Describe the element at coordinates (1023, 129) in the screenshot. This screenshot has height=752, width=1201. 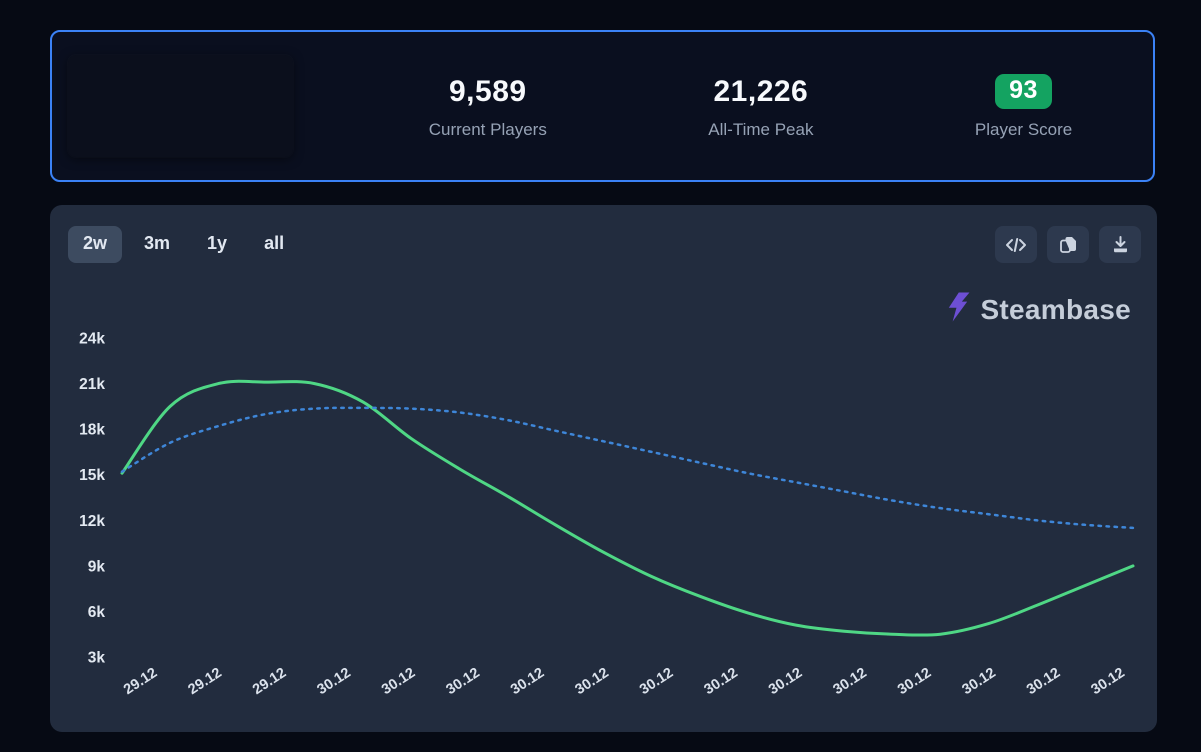
I see `player-score-label: Player Score` at that location.